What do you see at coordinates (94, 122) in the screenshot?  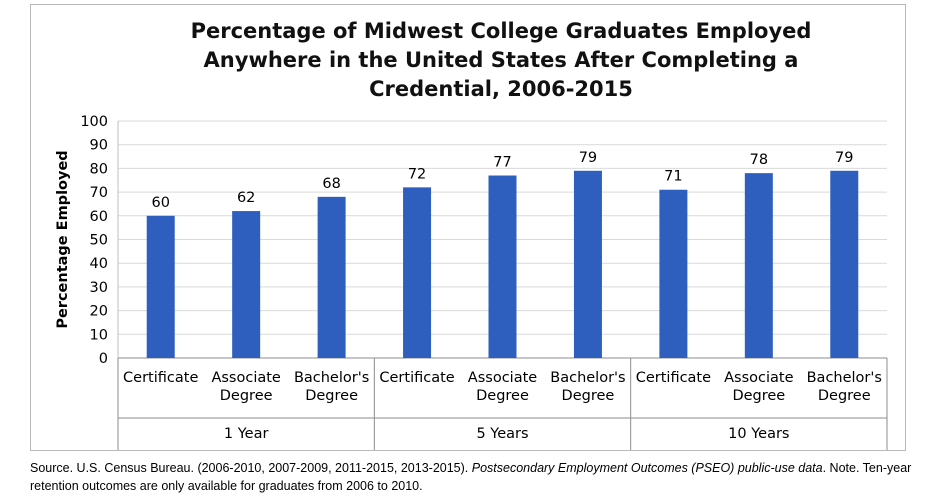 I see `y-tick-label: 100` at bounding box center [94, 122].